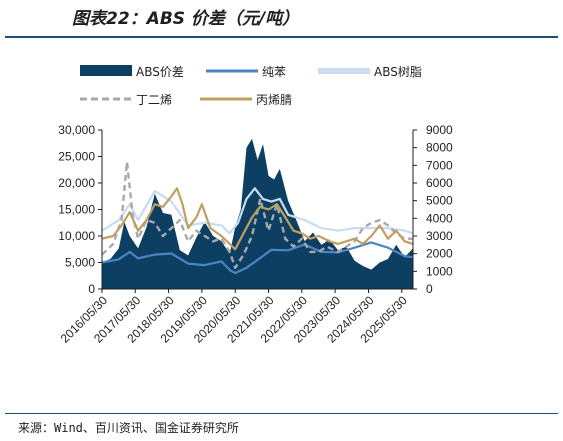 This screenshot has width=563, height=441. Describe the element at coordinates (274, 100) in the screenshot. I see `legend-label: 丙烯腈` at that location.